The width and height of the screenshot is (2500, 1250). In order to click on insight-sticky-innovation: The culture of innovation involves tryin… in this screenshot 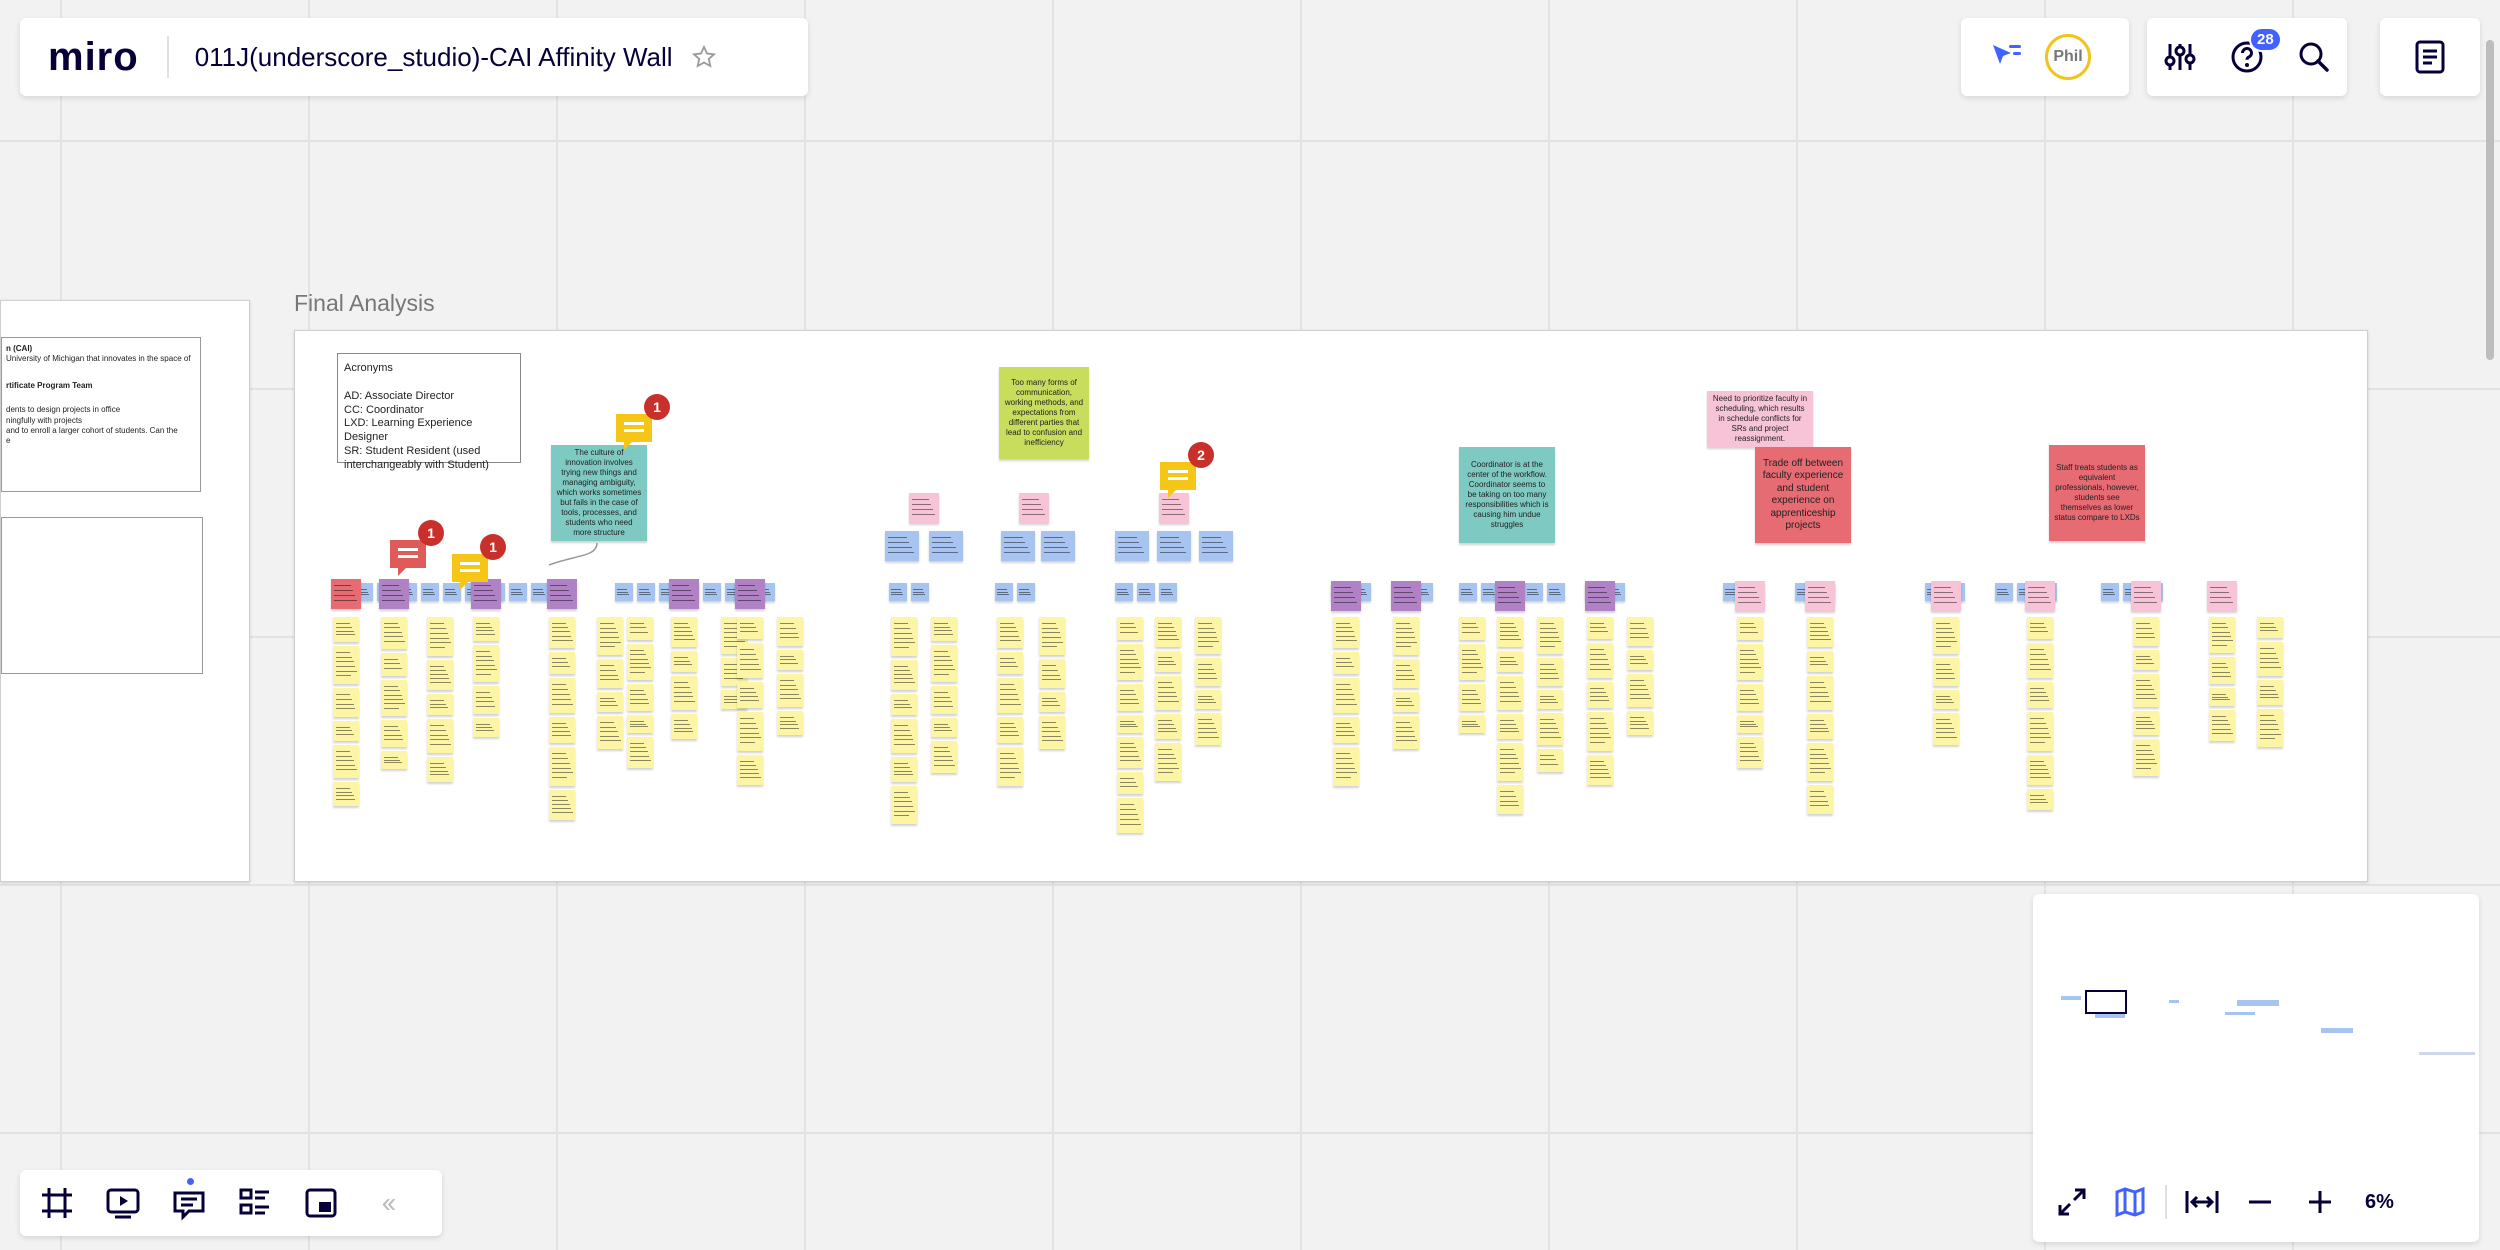, I will do `click(599, 493)`.